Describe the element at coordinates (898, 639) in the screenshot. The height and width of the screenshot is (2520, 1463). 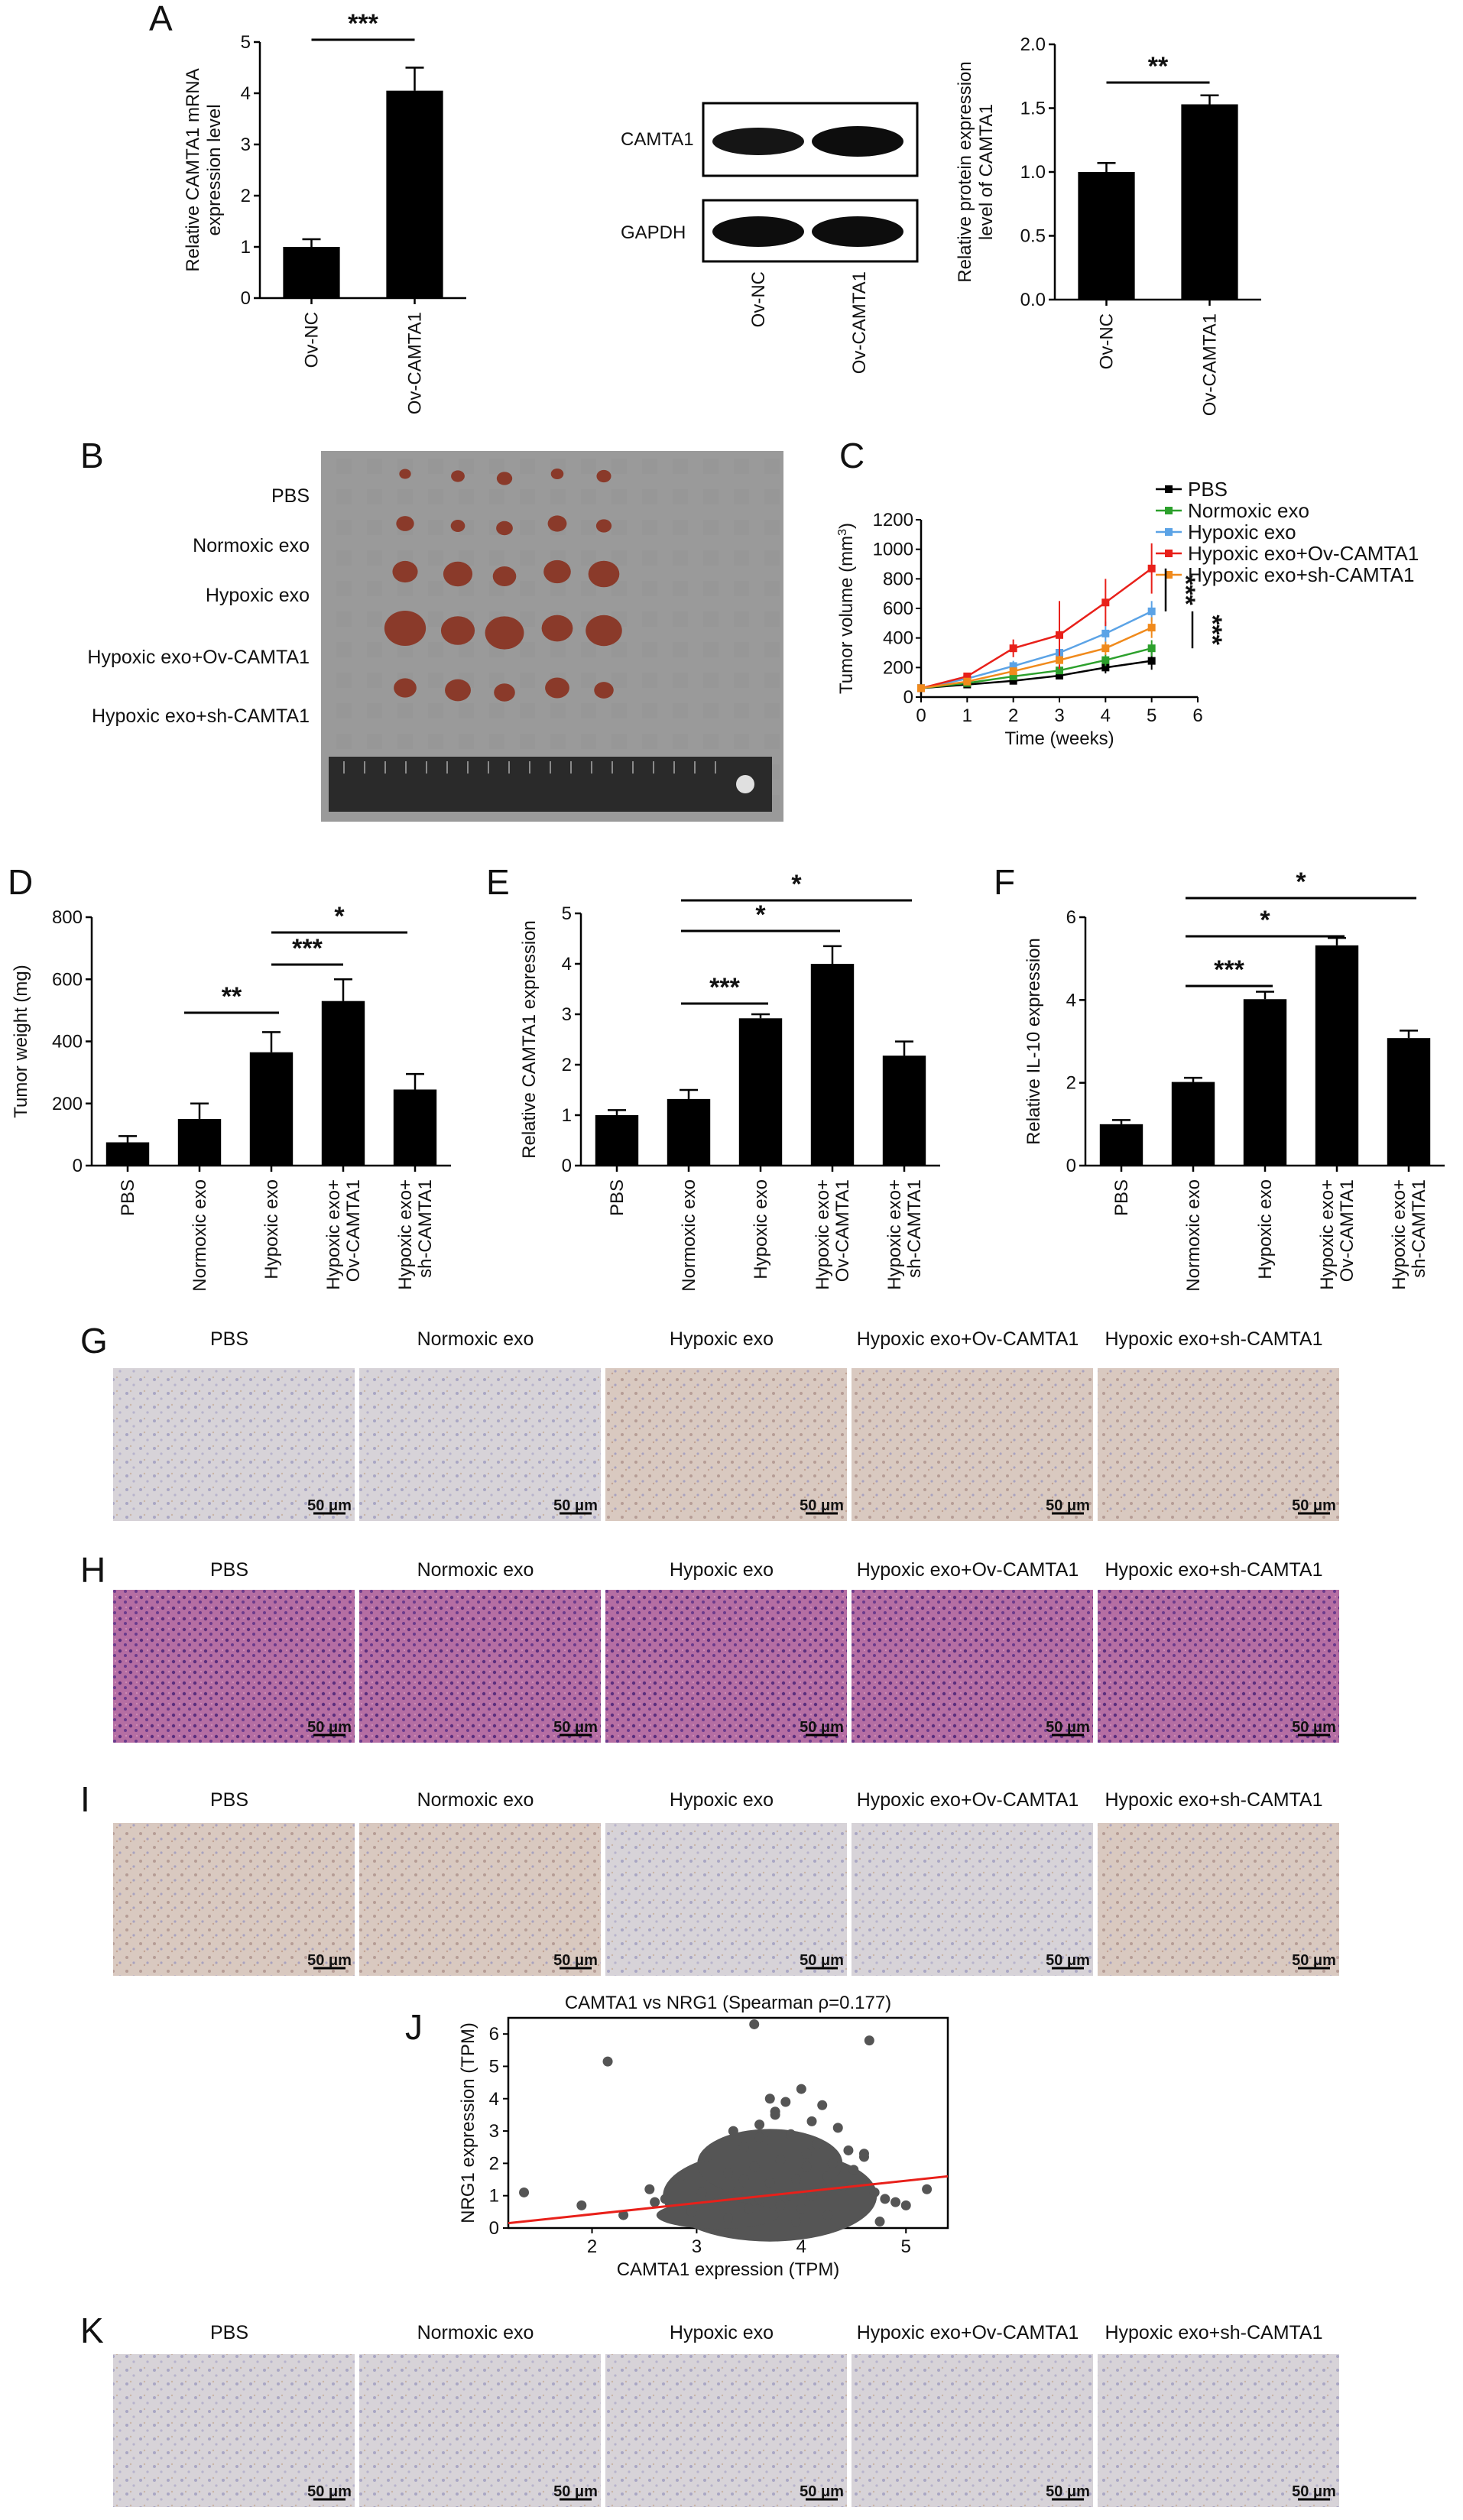
I see `y-tick-label: 400` at that location.